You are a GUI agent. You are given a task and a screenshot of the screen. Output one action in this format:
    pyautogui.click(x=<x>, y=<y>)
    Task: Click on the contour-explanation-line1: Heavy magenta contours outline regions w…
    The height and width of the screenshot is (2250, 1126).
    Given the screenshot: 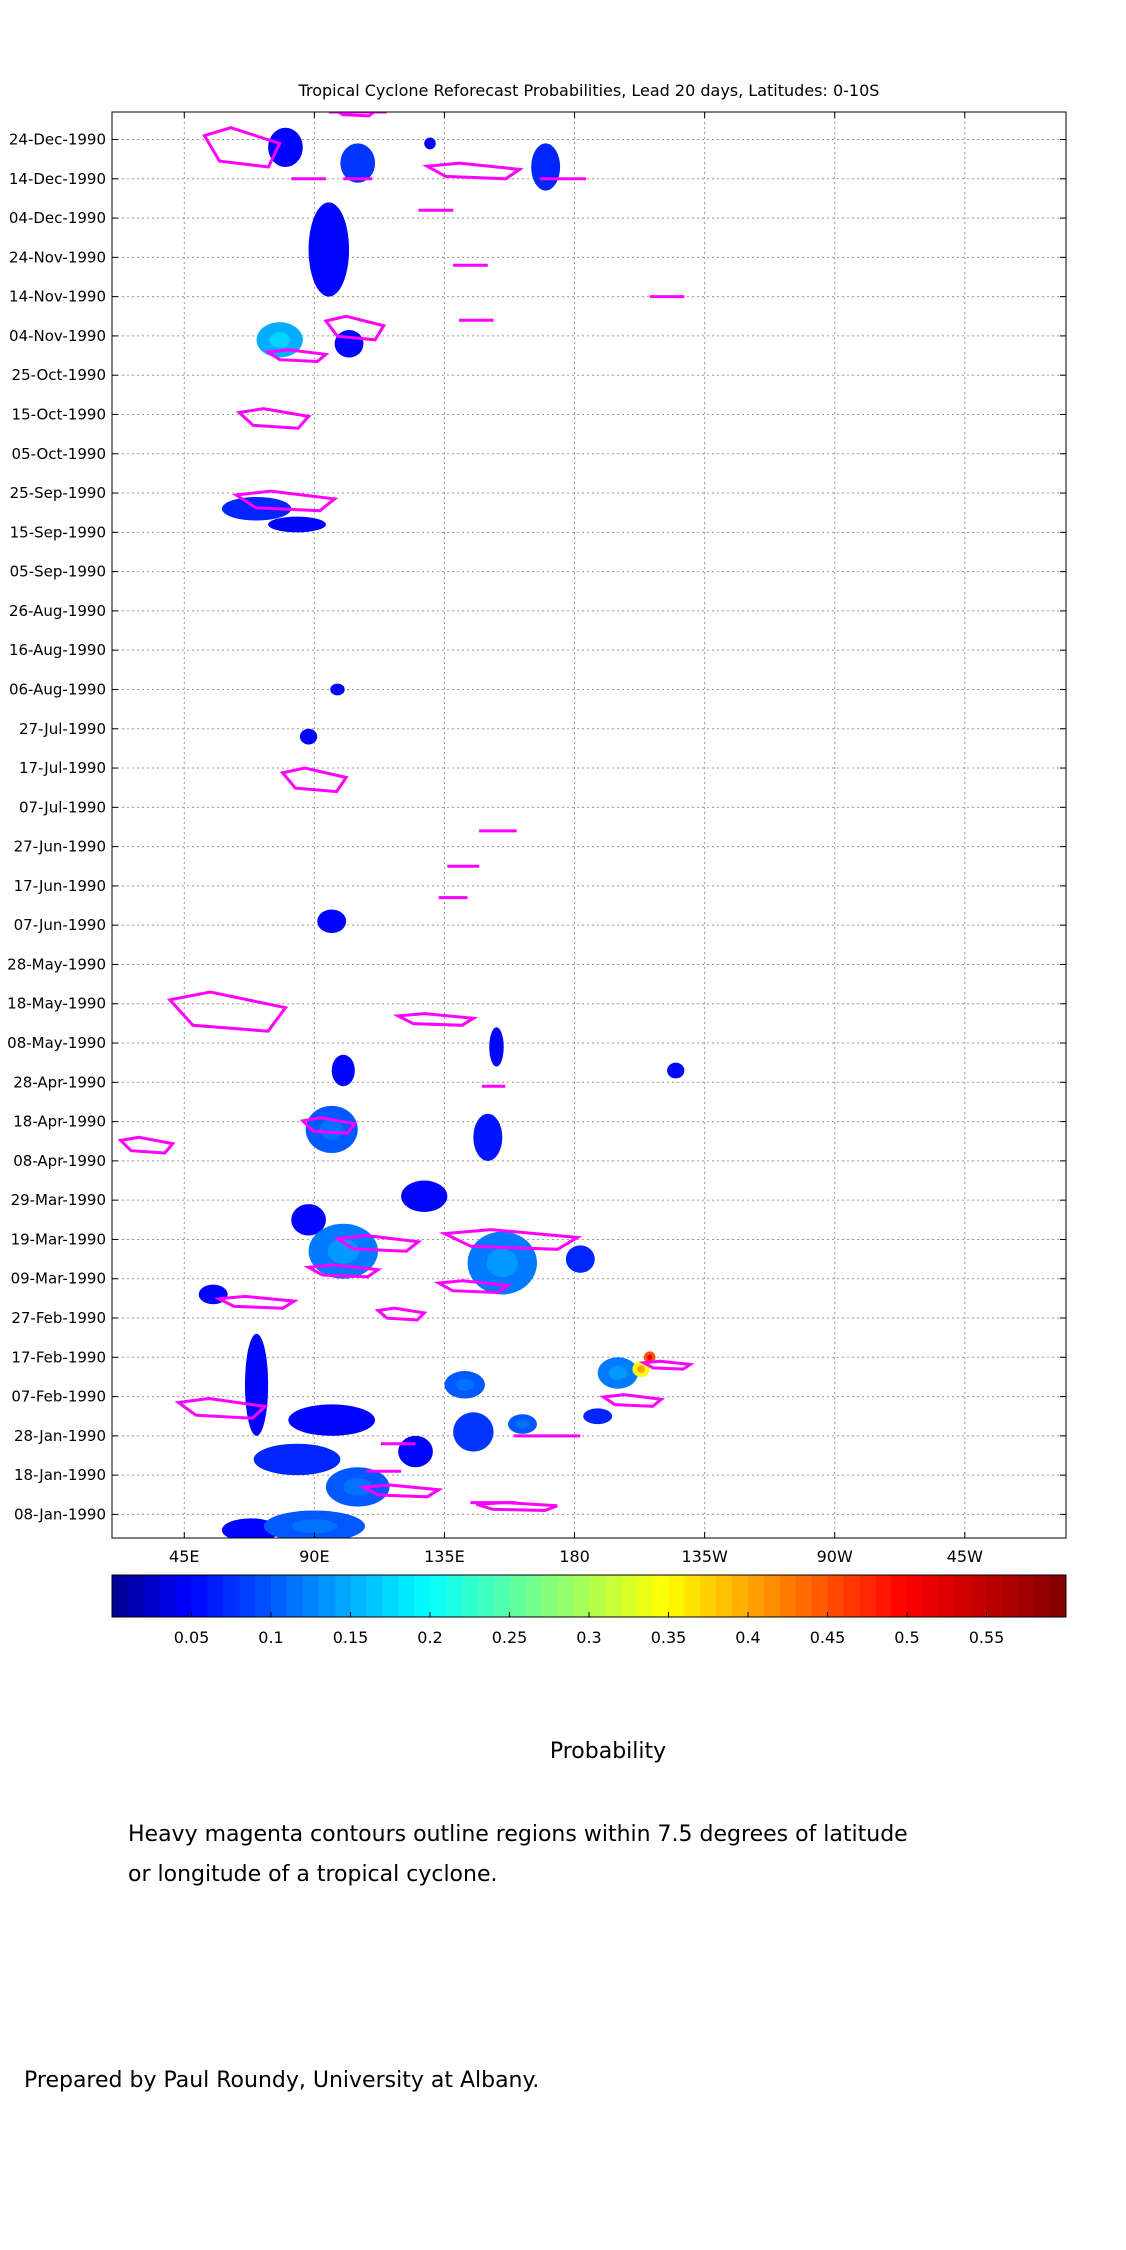 What is the action you would take?
    pyautogui.click(x=518, y=1834)
    